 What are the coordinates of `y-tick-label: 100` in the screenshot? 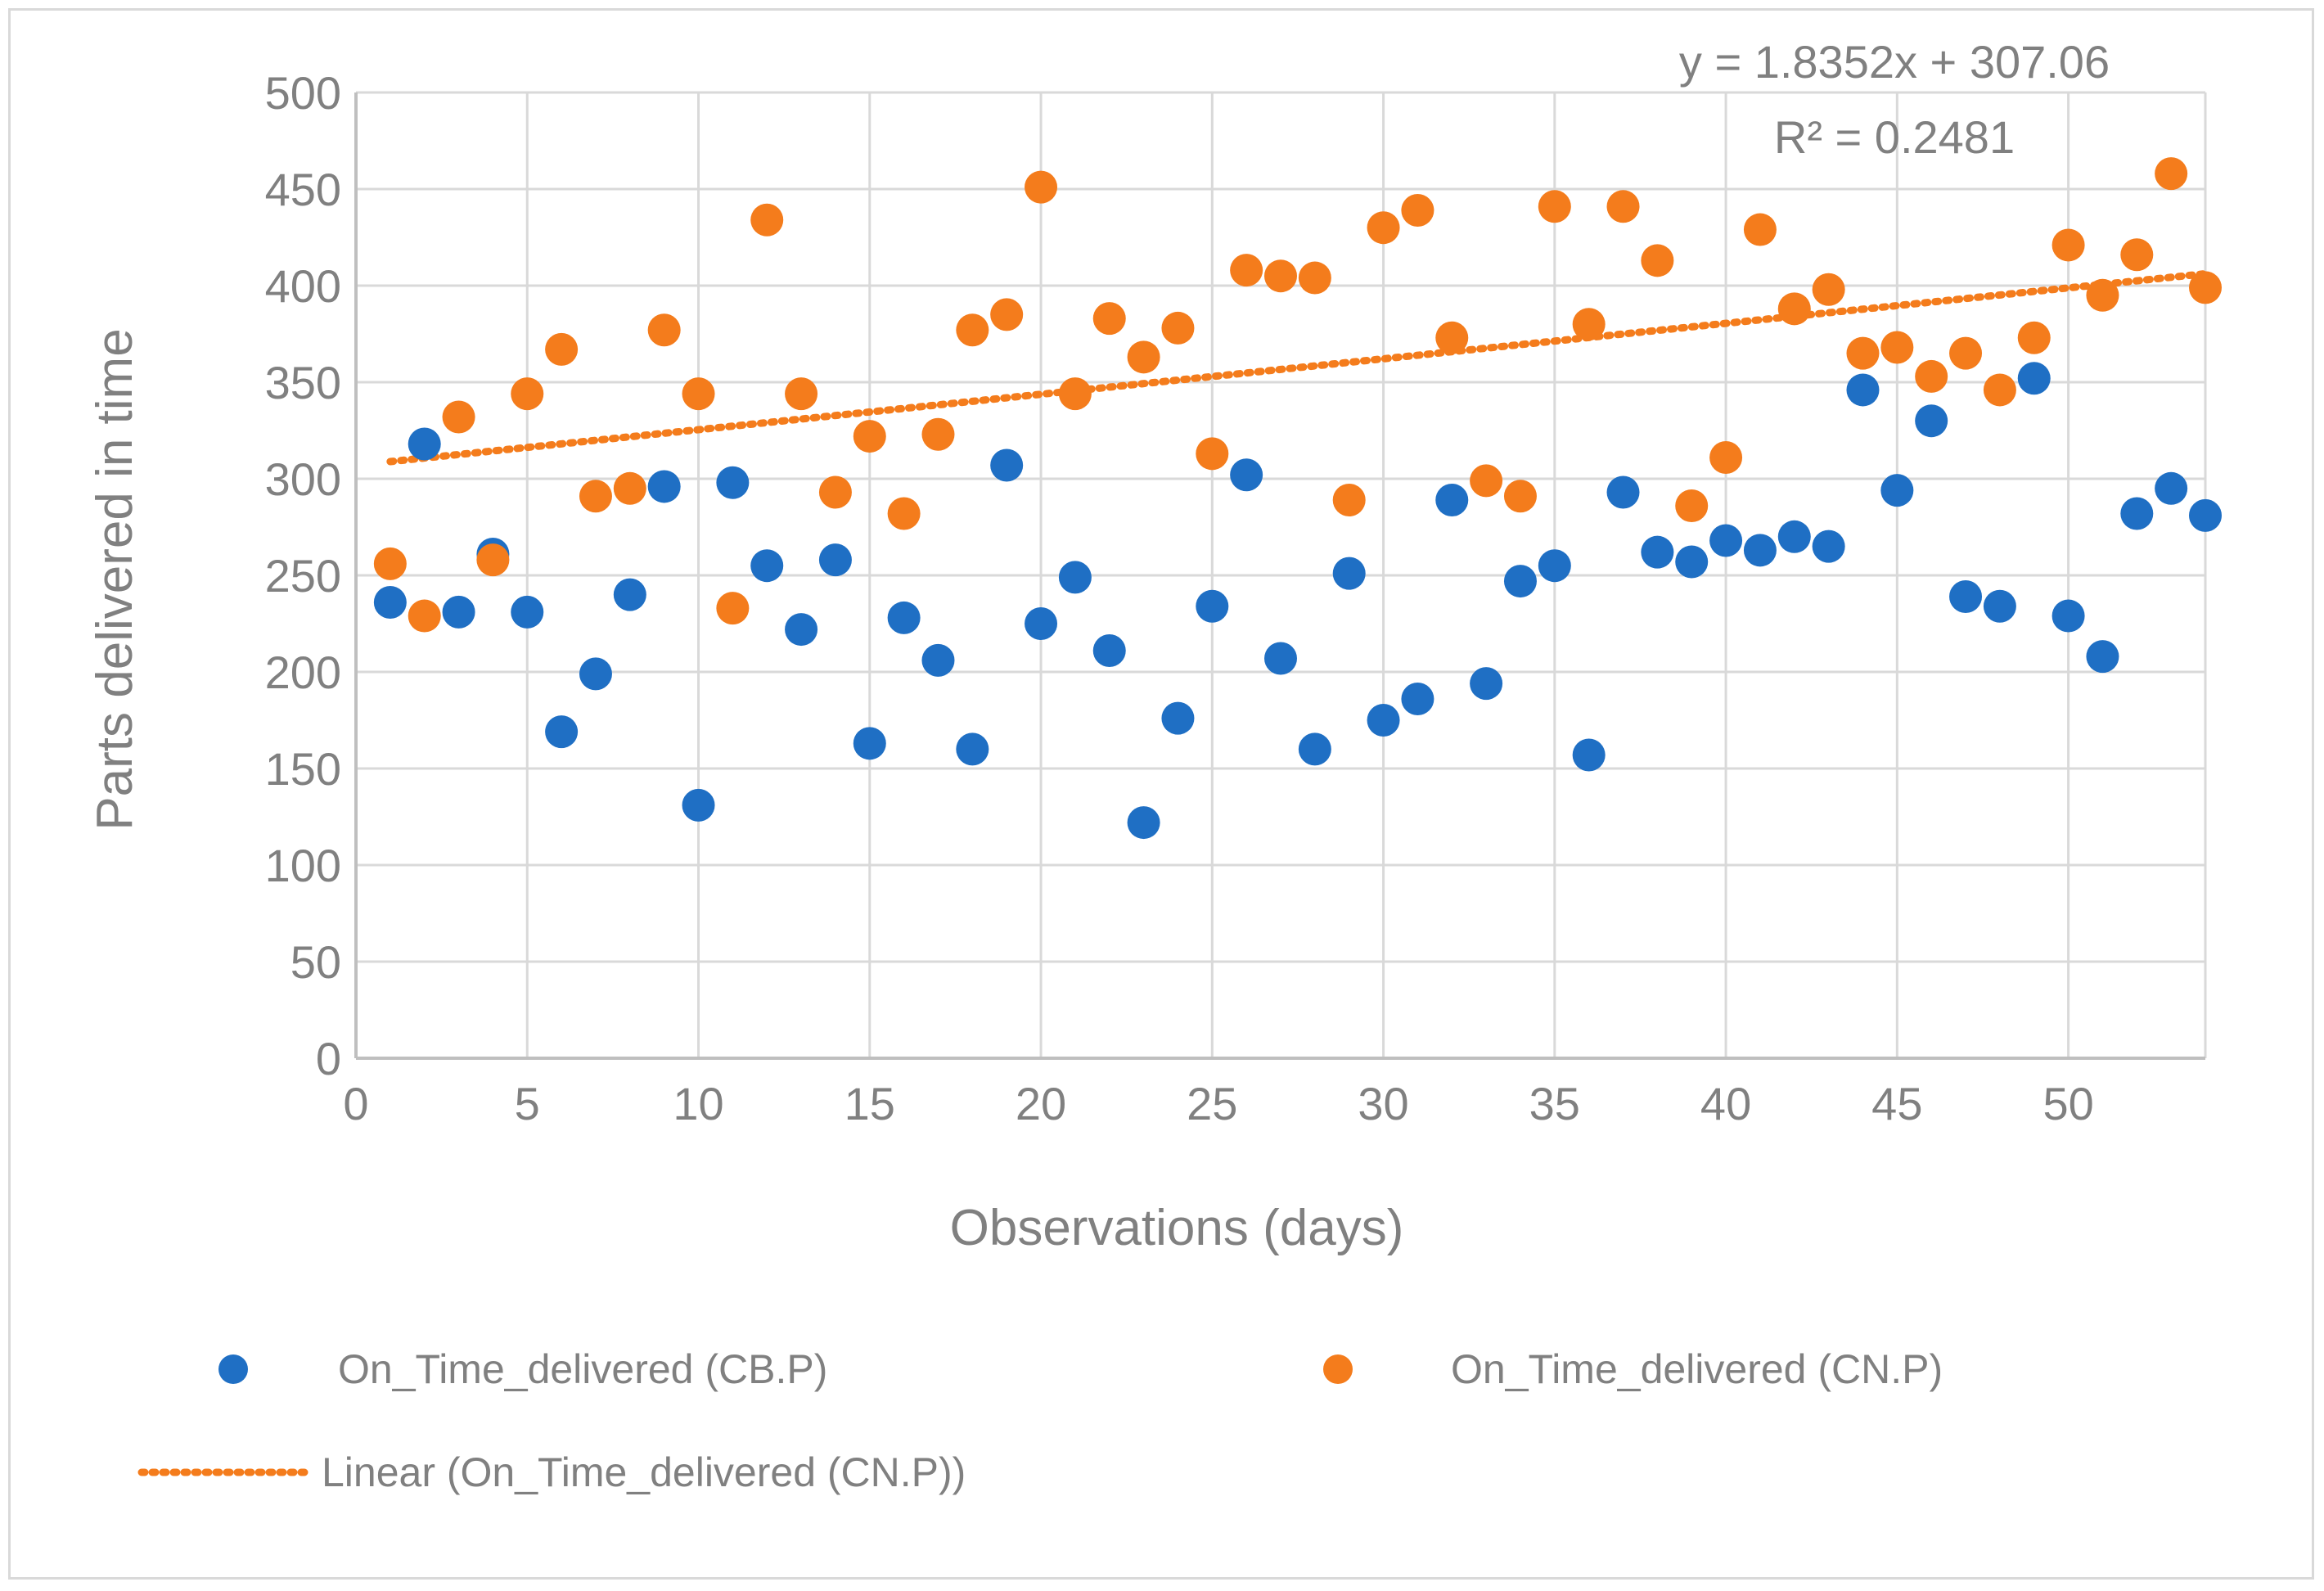 It's located at (303, 865).